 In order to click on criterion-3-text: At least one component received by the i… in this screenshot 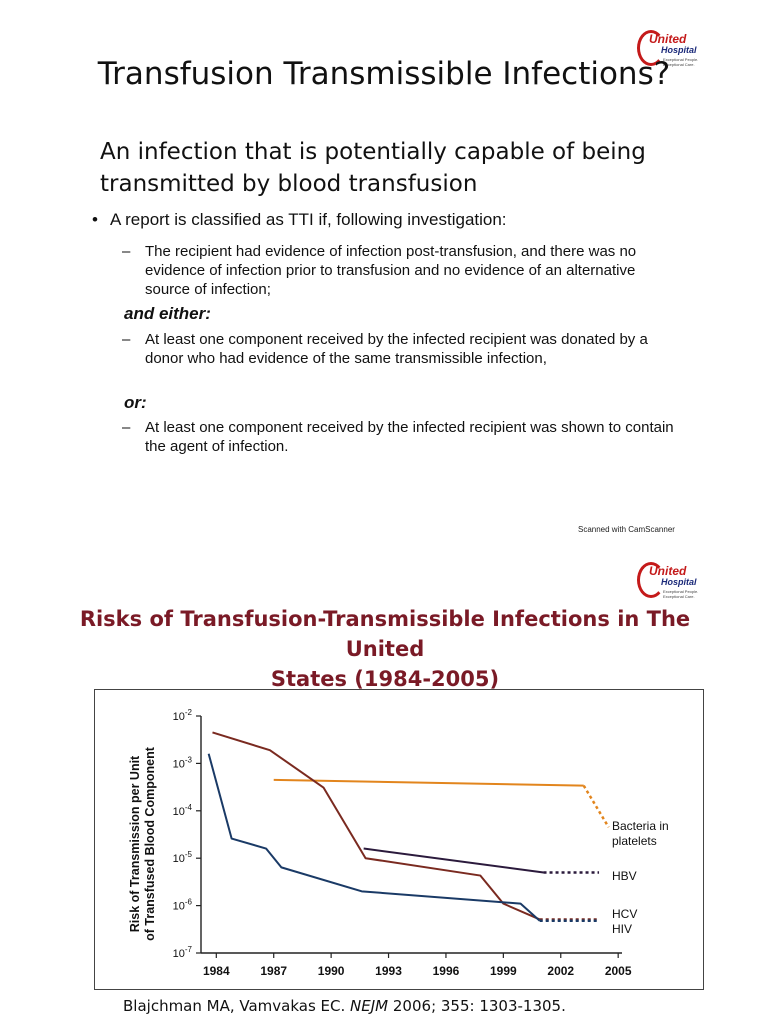, I will do `click(409, 437)`.